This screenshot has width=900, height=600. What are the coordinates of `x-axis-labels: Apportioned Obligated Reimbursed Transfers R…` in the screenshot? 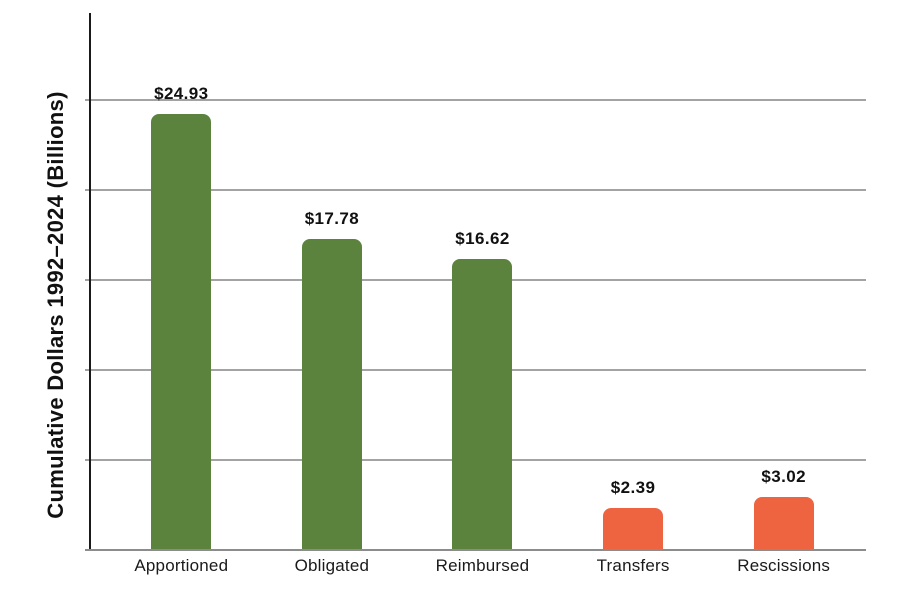 It's located at (478, 566).